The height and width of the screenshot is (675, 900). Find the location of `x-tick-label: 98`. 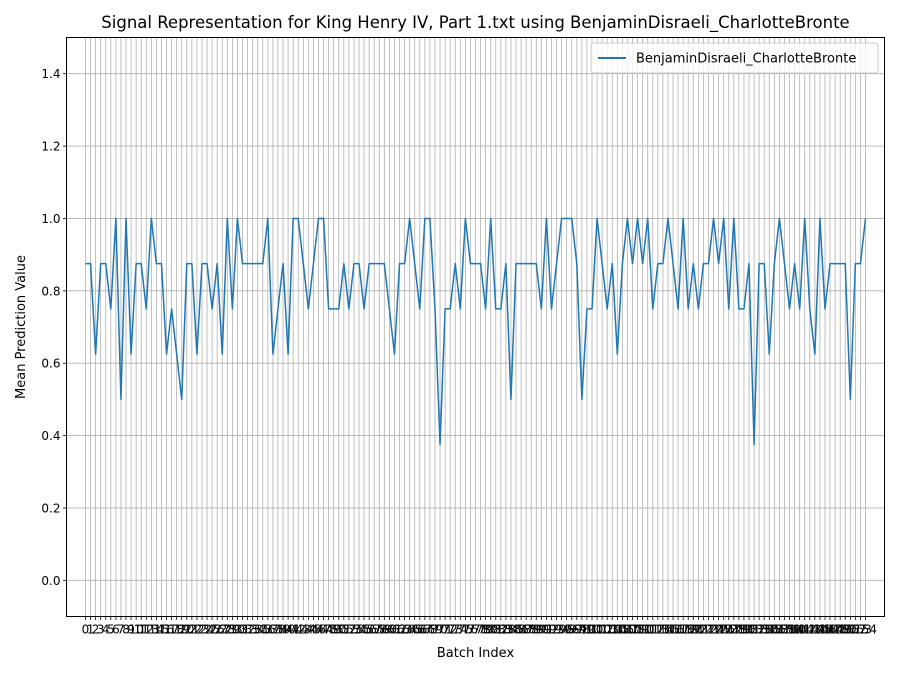

x-tick-label: 98 is located at coordinates (581, 630).